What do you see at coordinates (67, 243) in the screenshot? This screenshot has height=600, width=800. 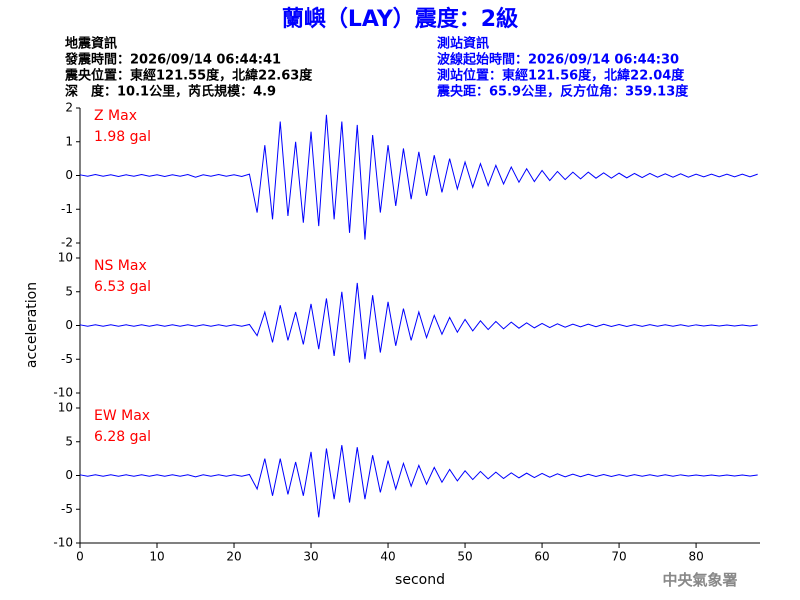 I see `y-tick-label: -2` at bounding box center [67, 243].